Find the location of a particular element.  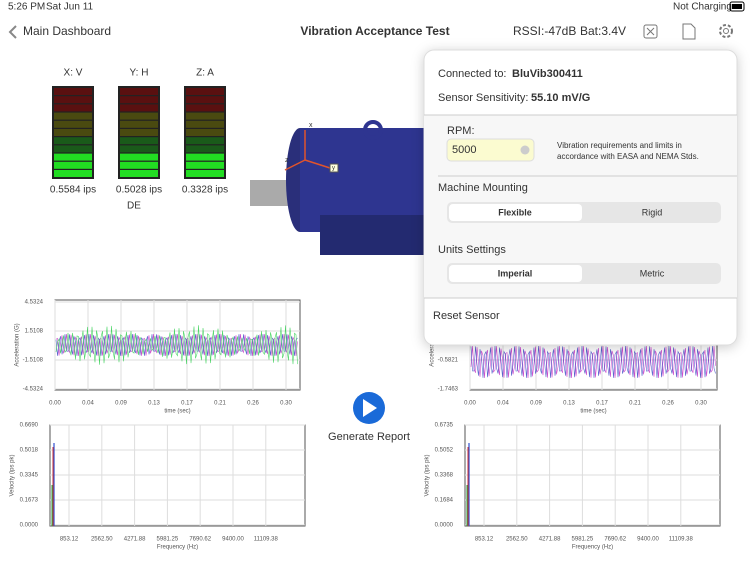

close-icon is located at coordinates (650, 31).